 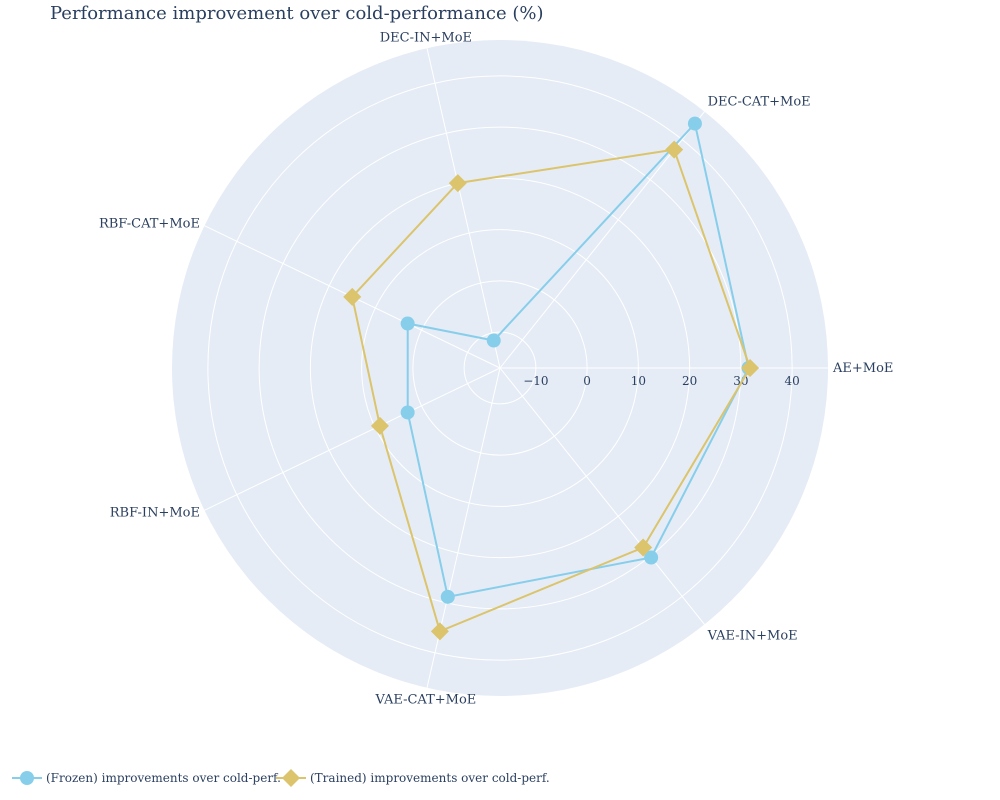 I want to click on legend-label: (Trained) improvements over cold-perf., so click(x=430, y=778).